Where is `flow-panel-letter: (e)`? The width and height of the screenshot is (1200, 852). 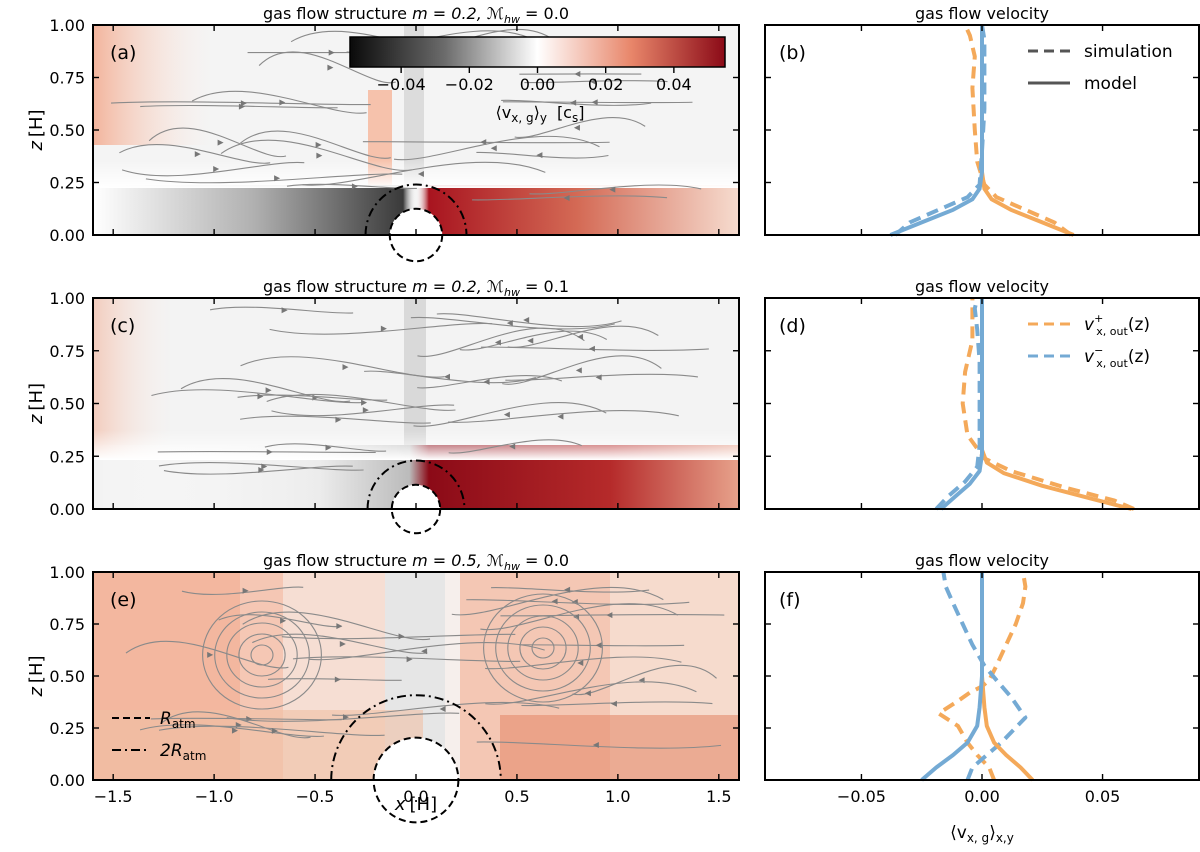 flow-panel-letter: (e) is located at coordinates (123, 600).